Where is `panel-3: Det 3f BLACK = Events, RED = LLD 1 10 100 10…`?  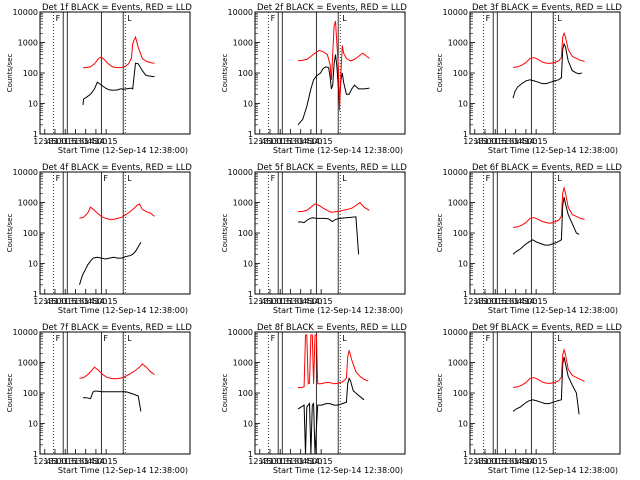 panel-3: Det 3f BLACK = Events, RED = LLD 1 10 100 10… is located at coordinates (529, 79).